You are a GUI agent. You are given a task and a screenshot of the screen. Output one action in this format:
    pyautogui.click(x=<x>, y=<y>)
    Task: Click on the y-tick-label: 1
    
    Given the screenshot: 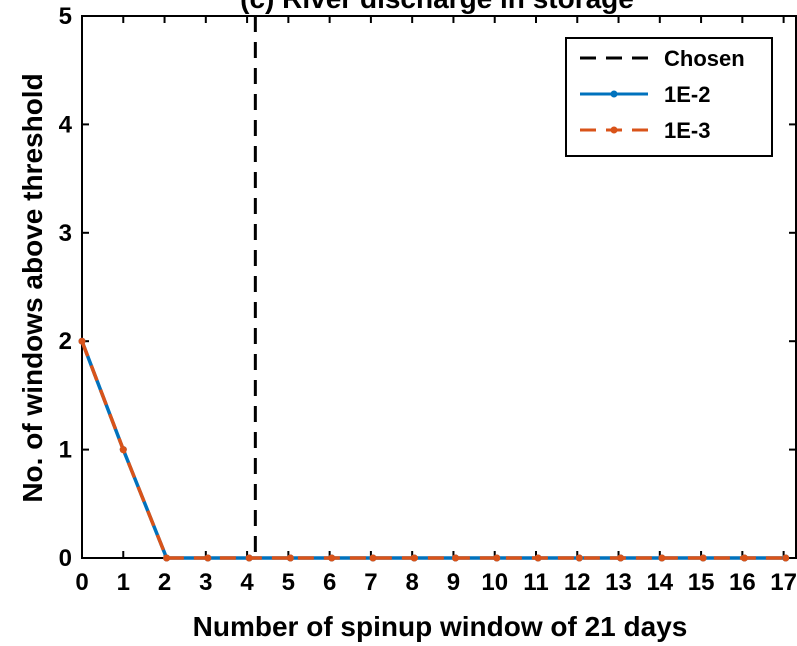 What is the action you would take?
    pyautogui.click(x=65, y=450)
    